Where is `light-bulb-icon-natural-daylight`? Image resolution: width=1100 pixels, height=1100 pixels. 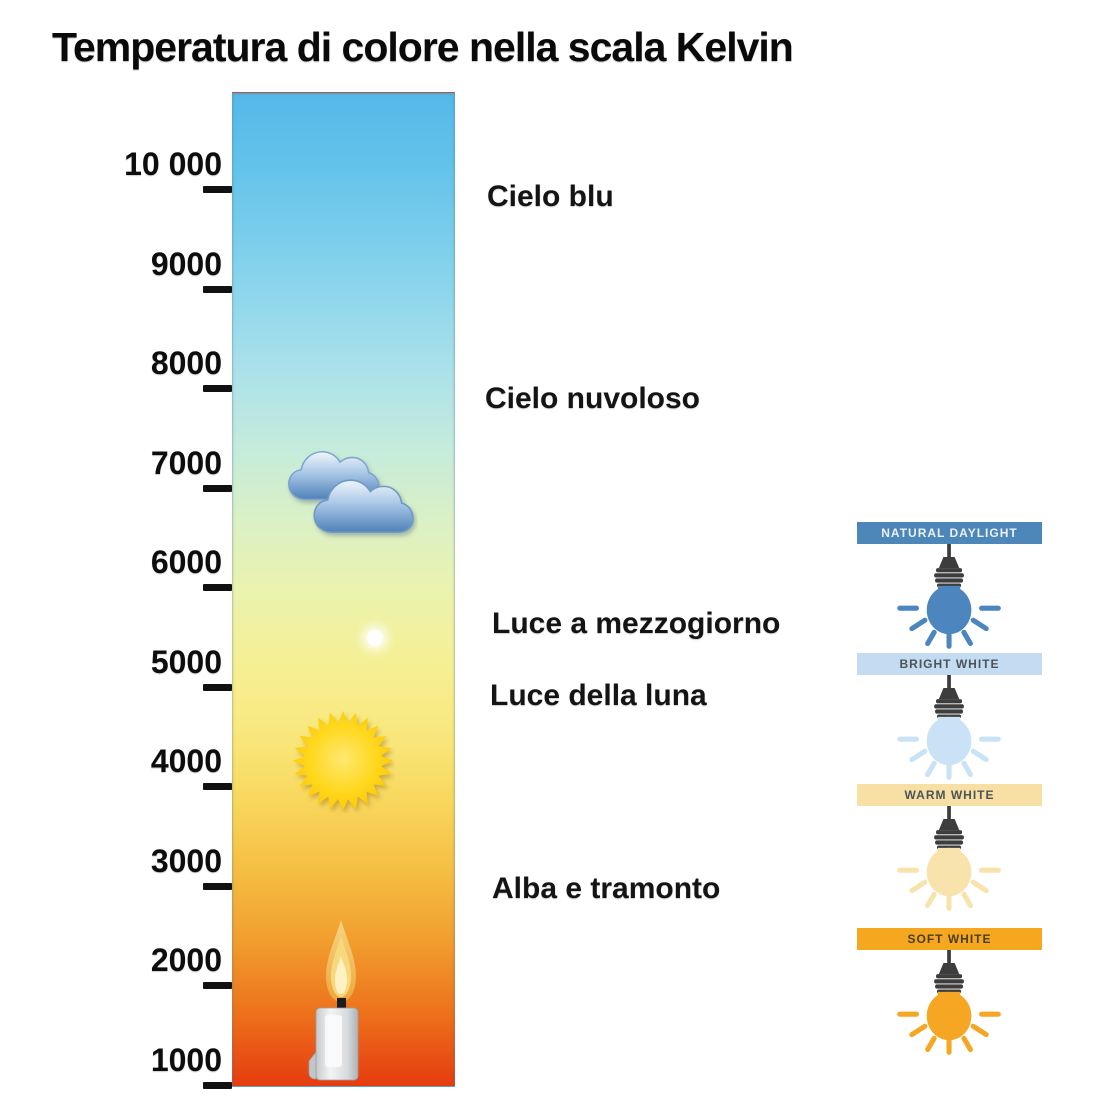 light-bulb-icon-natural-daylight is located at coordinates (949, 597).